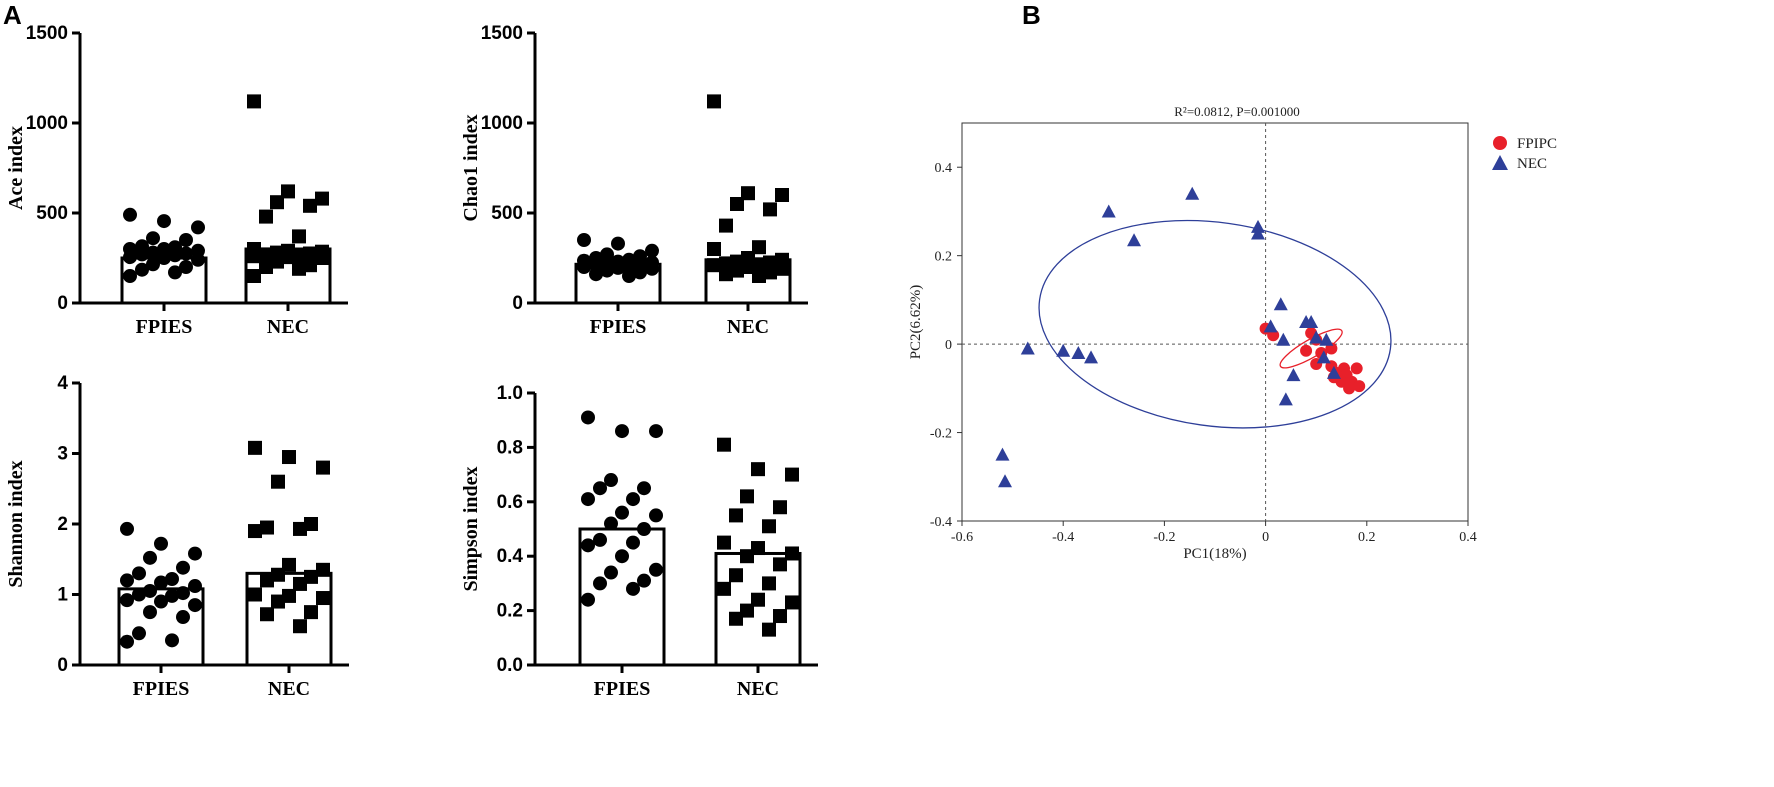 This screenshot has height=787, width=1774. I want to click on simpson-index-chart: 0.0 0.2 0.4 0.6 0.8 1.0 Simpson index FPIES NEC, so click(639, 541).